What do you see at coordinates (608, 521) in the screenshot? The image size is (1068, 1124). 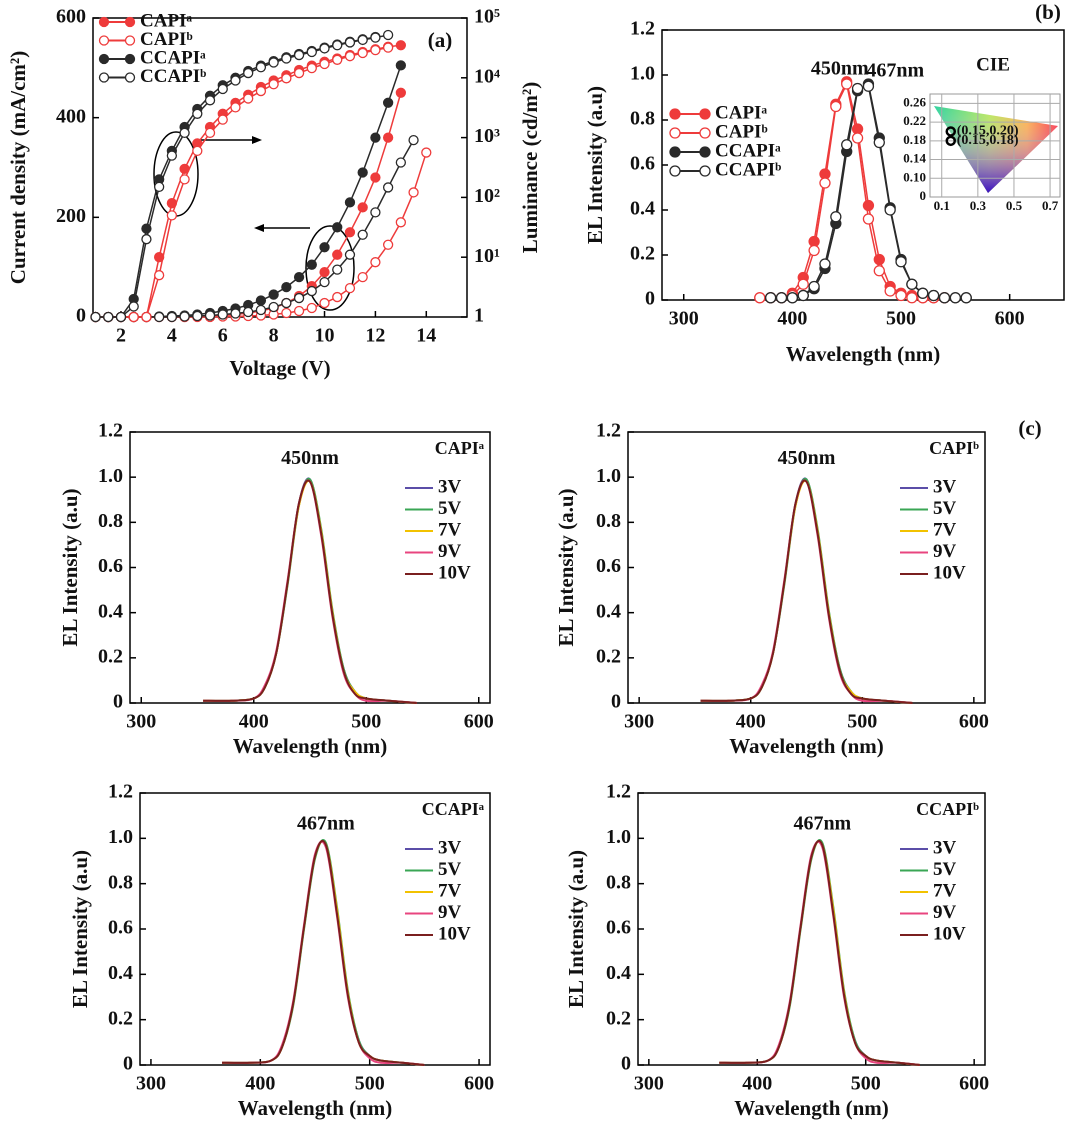 I see `y-tick-label: 0.8` at bounding box center [608, 521].